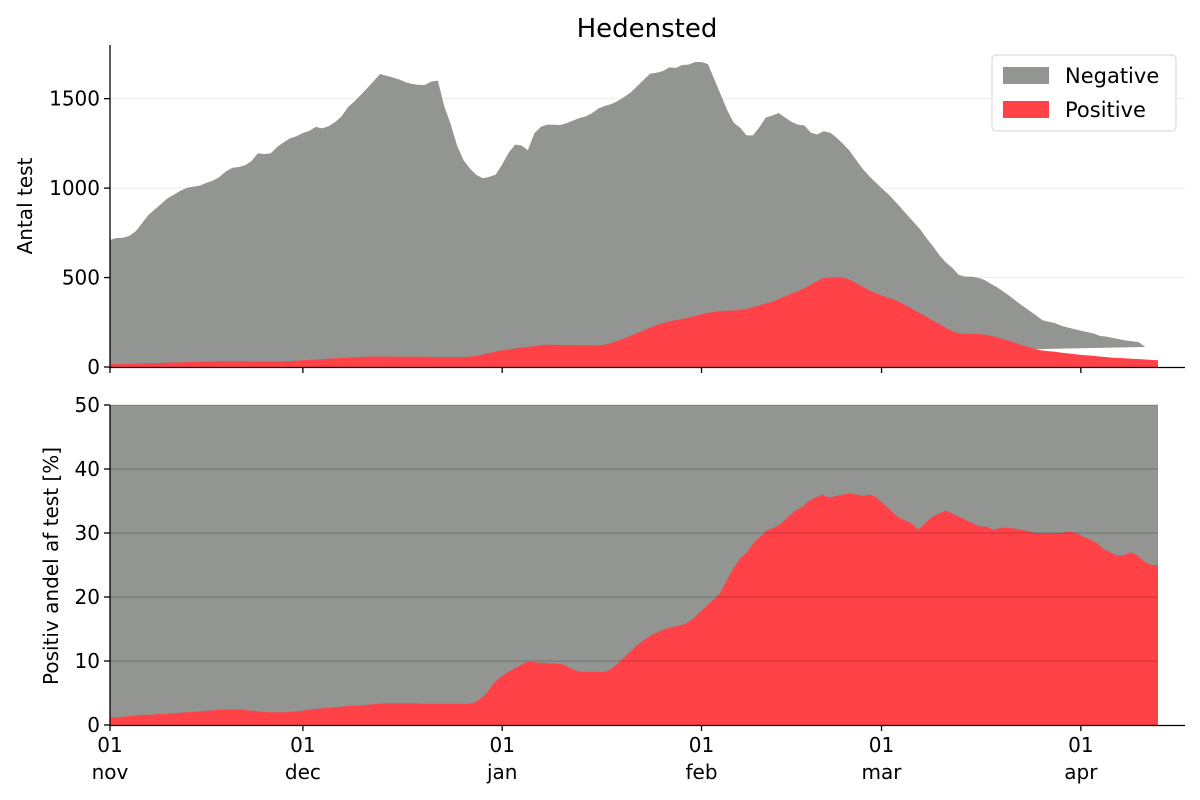 This screenshot has width=1200, height=800. I want to click on chart-title: Hedensted, so click(647, 29).